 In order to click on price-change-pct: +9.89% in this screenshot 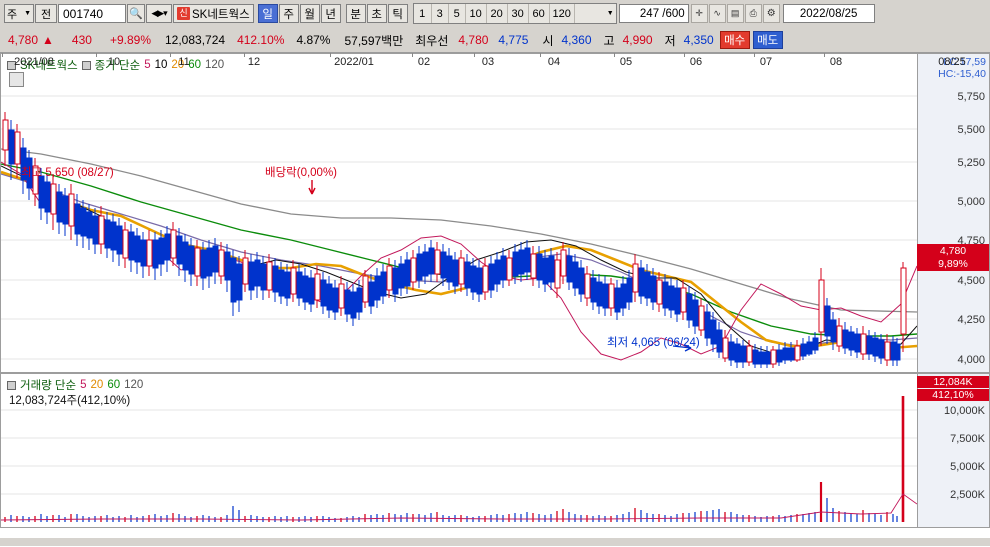, I will do `click(130, 40)`.